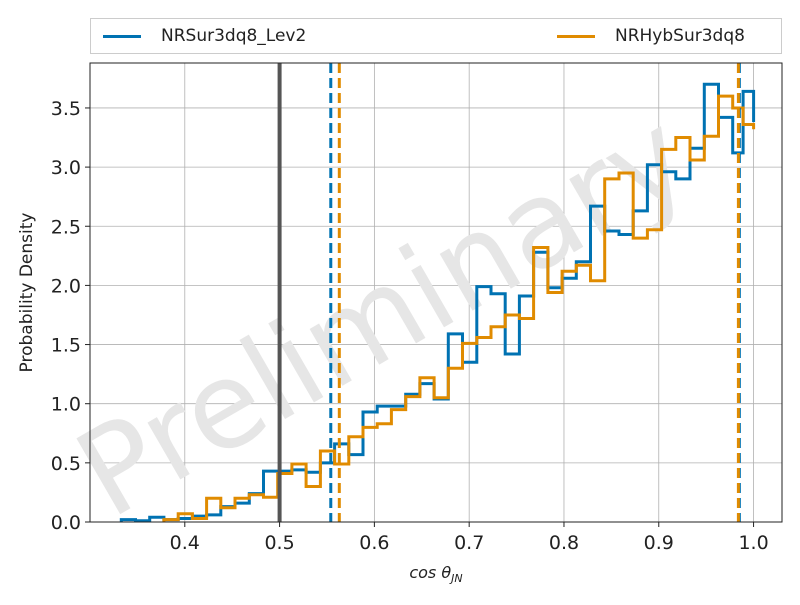 This screenshot has height=605, width=800. What do you see at coordinates (234, 36) in the screenshot?
I see `legend-label-series1: NRSur3dq8_Lev2` at bounding box center [234, 36].